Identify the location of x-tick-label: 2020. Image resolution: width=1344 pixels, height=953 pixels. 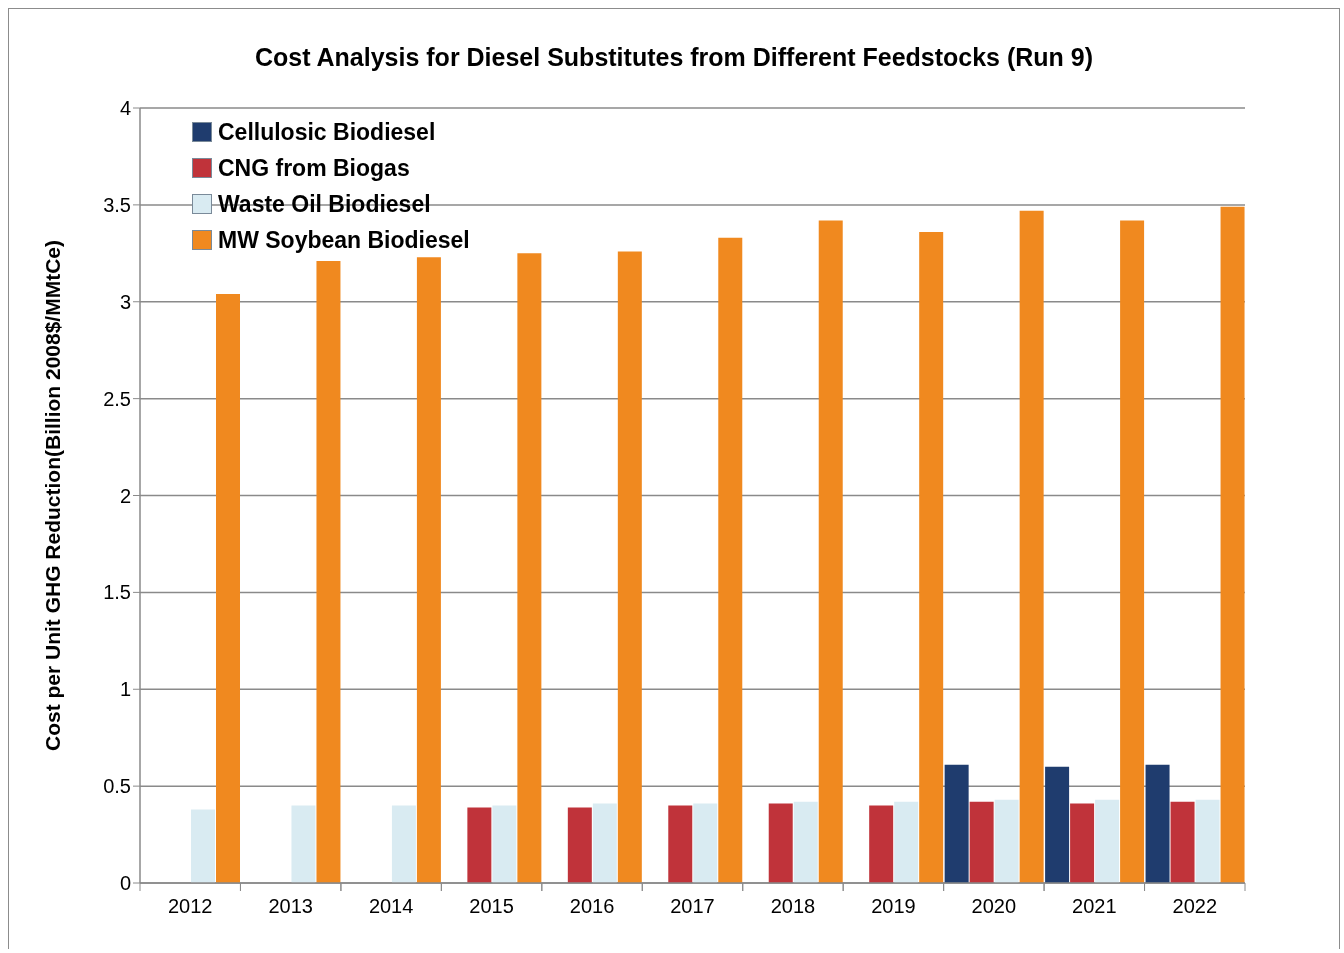
(994, 906).